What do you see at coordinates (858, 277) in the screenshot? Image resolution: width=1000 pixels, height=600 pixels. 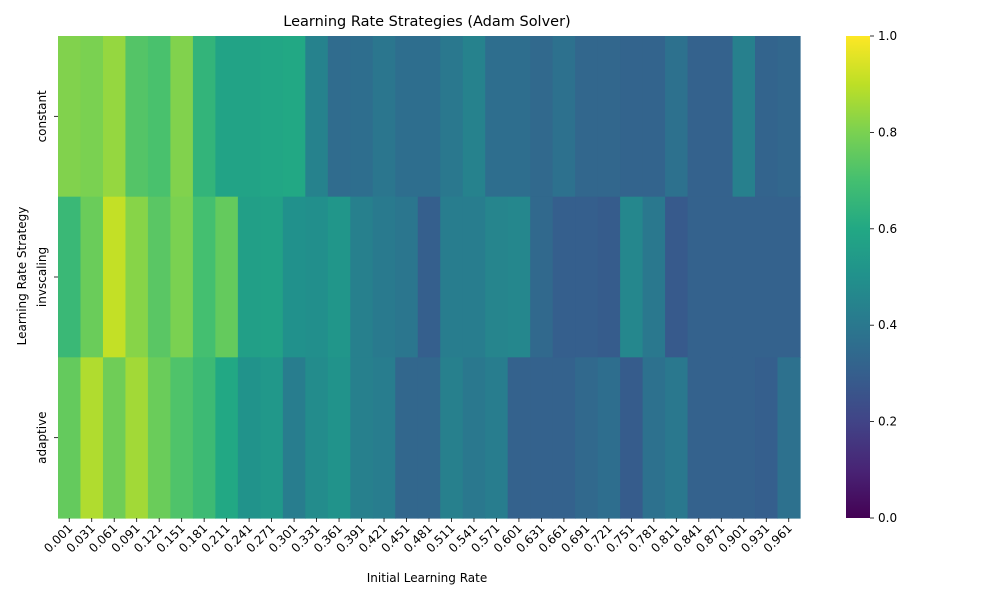 I see `colorbar` at bounding box center [858, 277].